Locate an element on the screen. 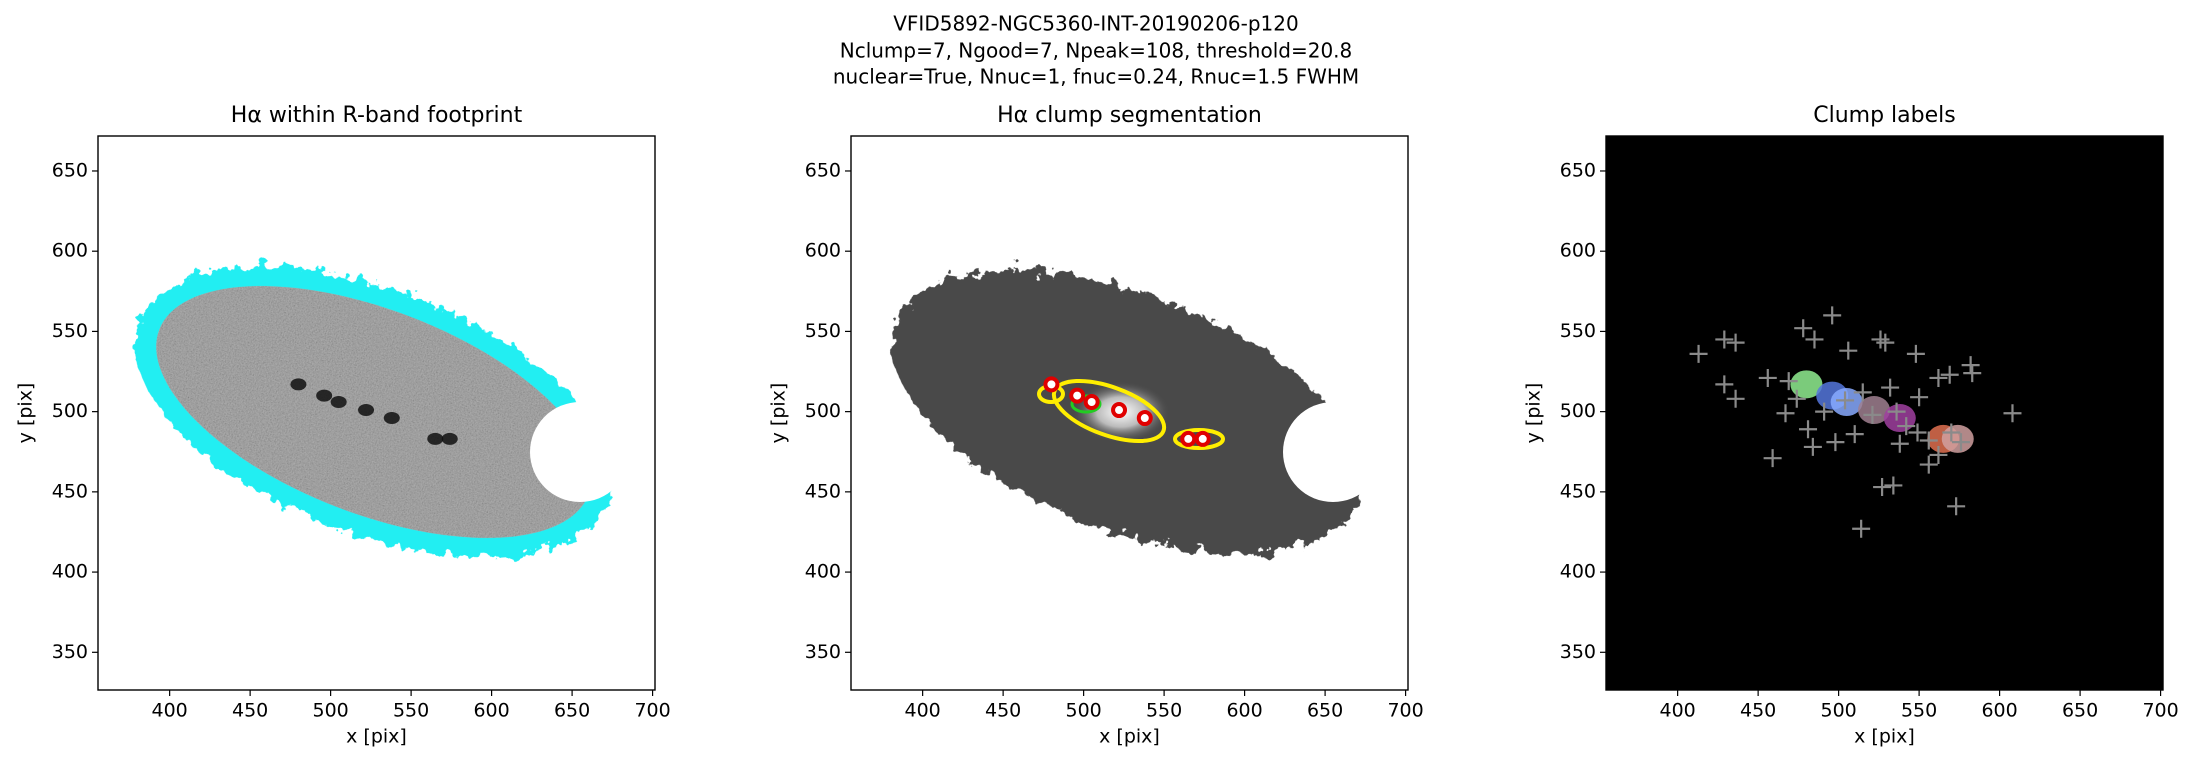  axes-title: Hα within R-band footprint is located at coordinates (377, 115).